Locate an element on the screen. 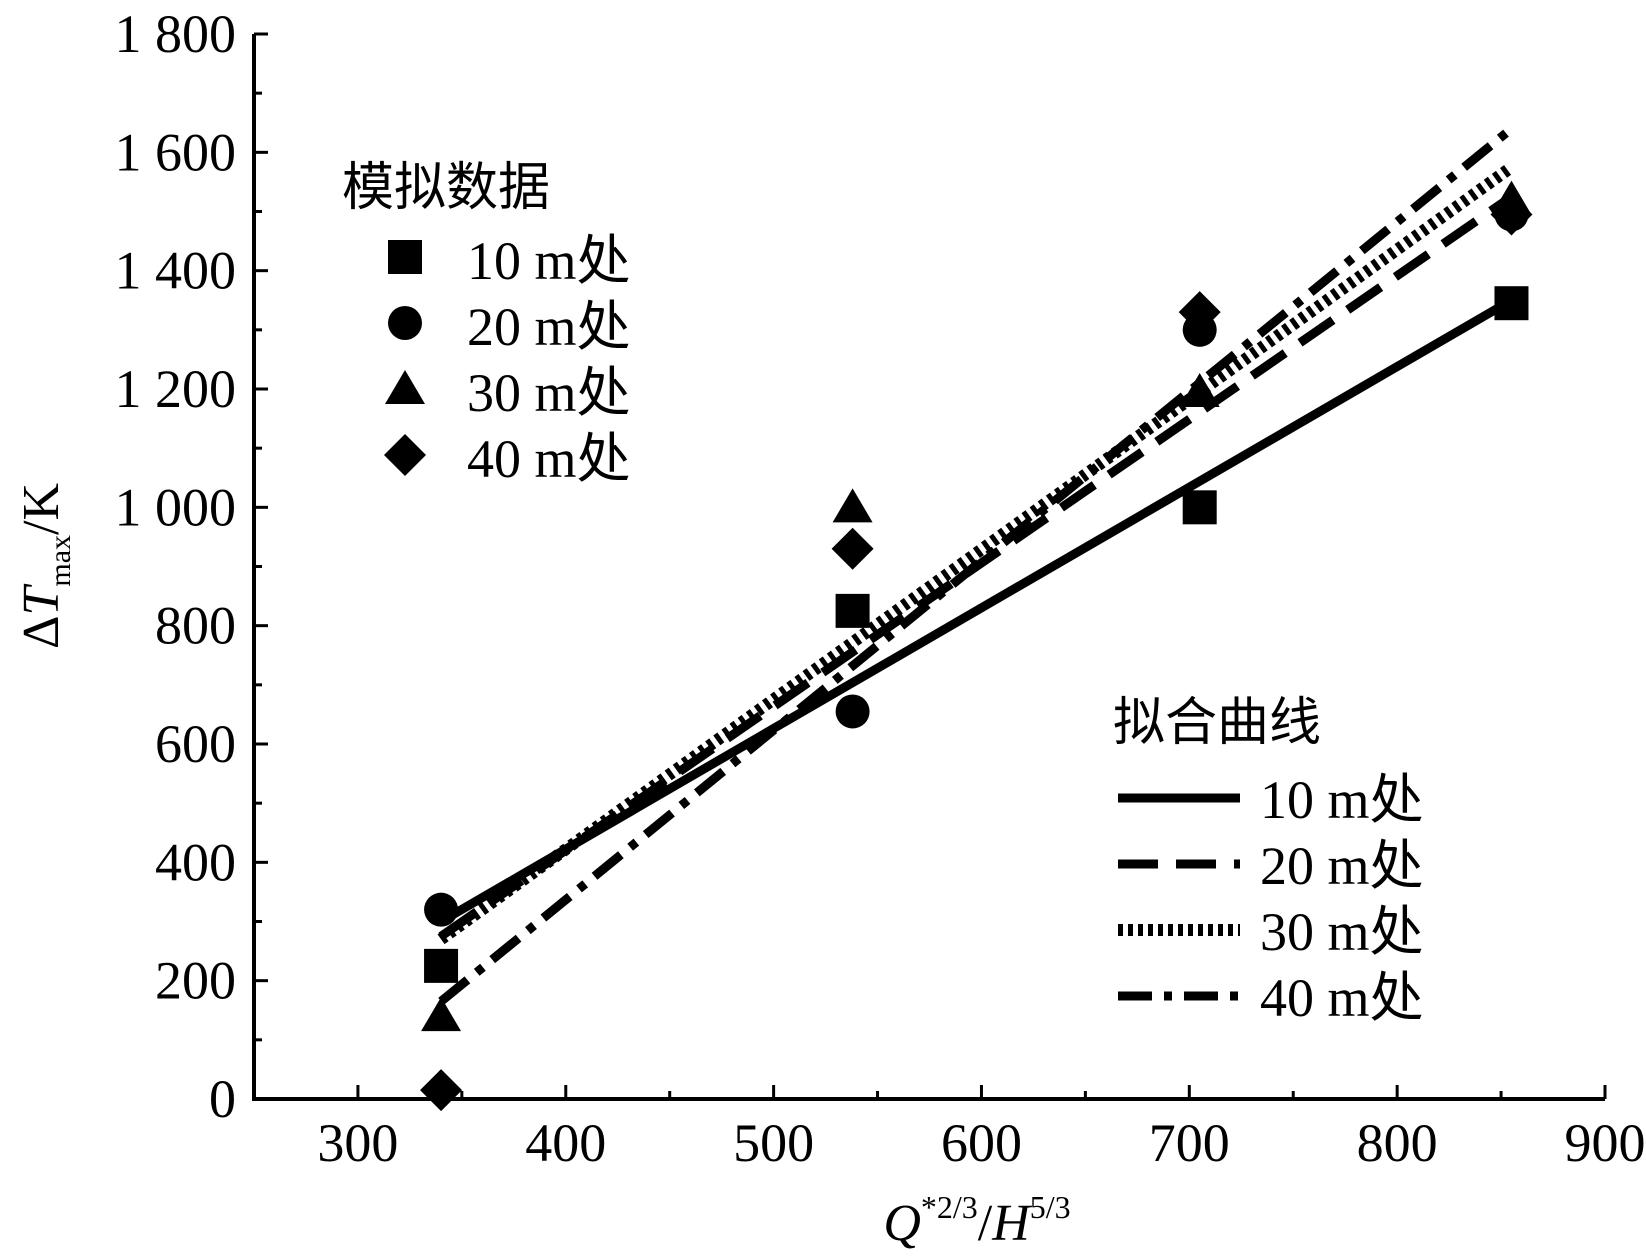 This screenshot has height=1260, width=1646. line-legend-label: 30 m处 is located at coordinates (1342, 932).